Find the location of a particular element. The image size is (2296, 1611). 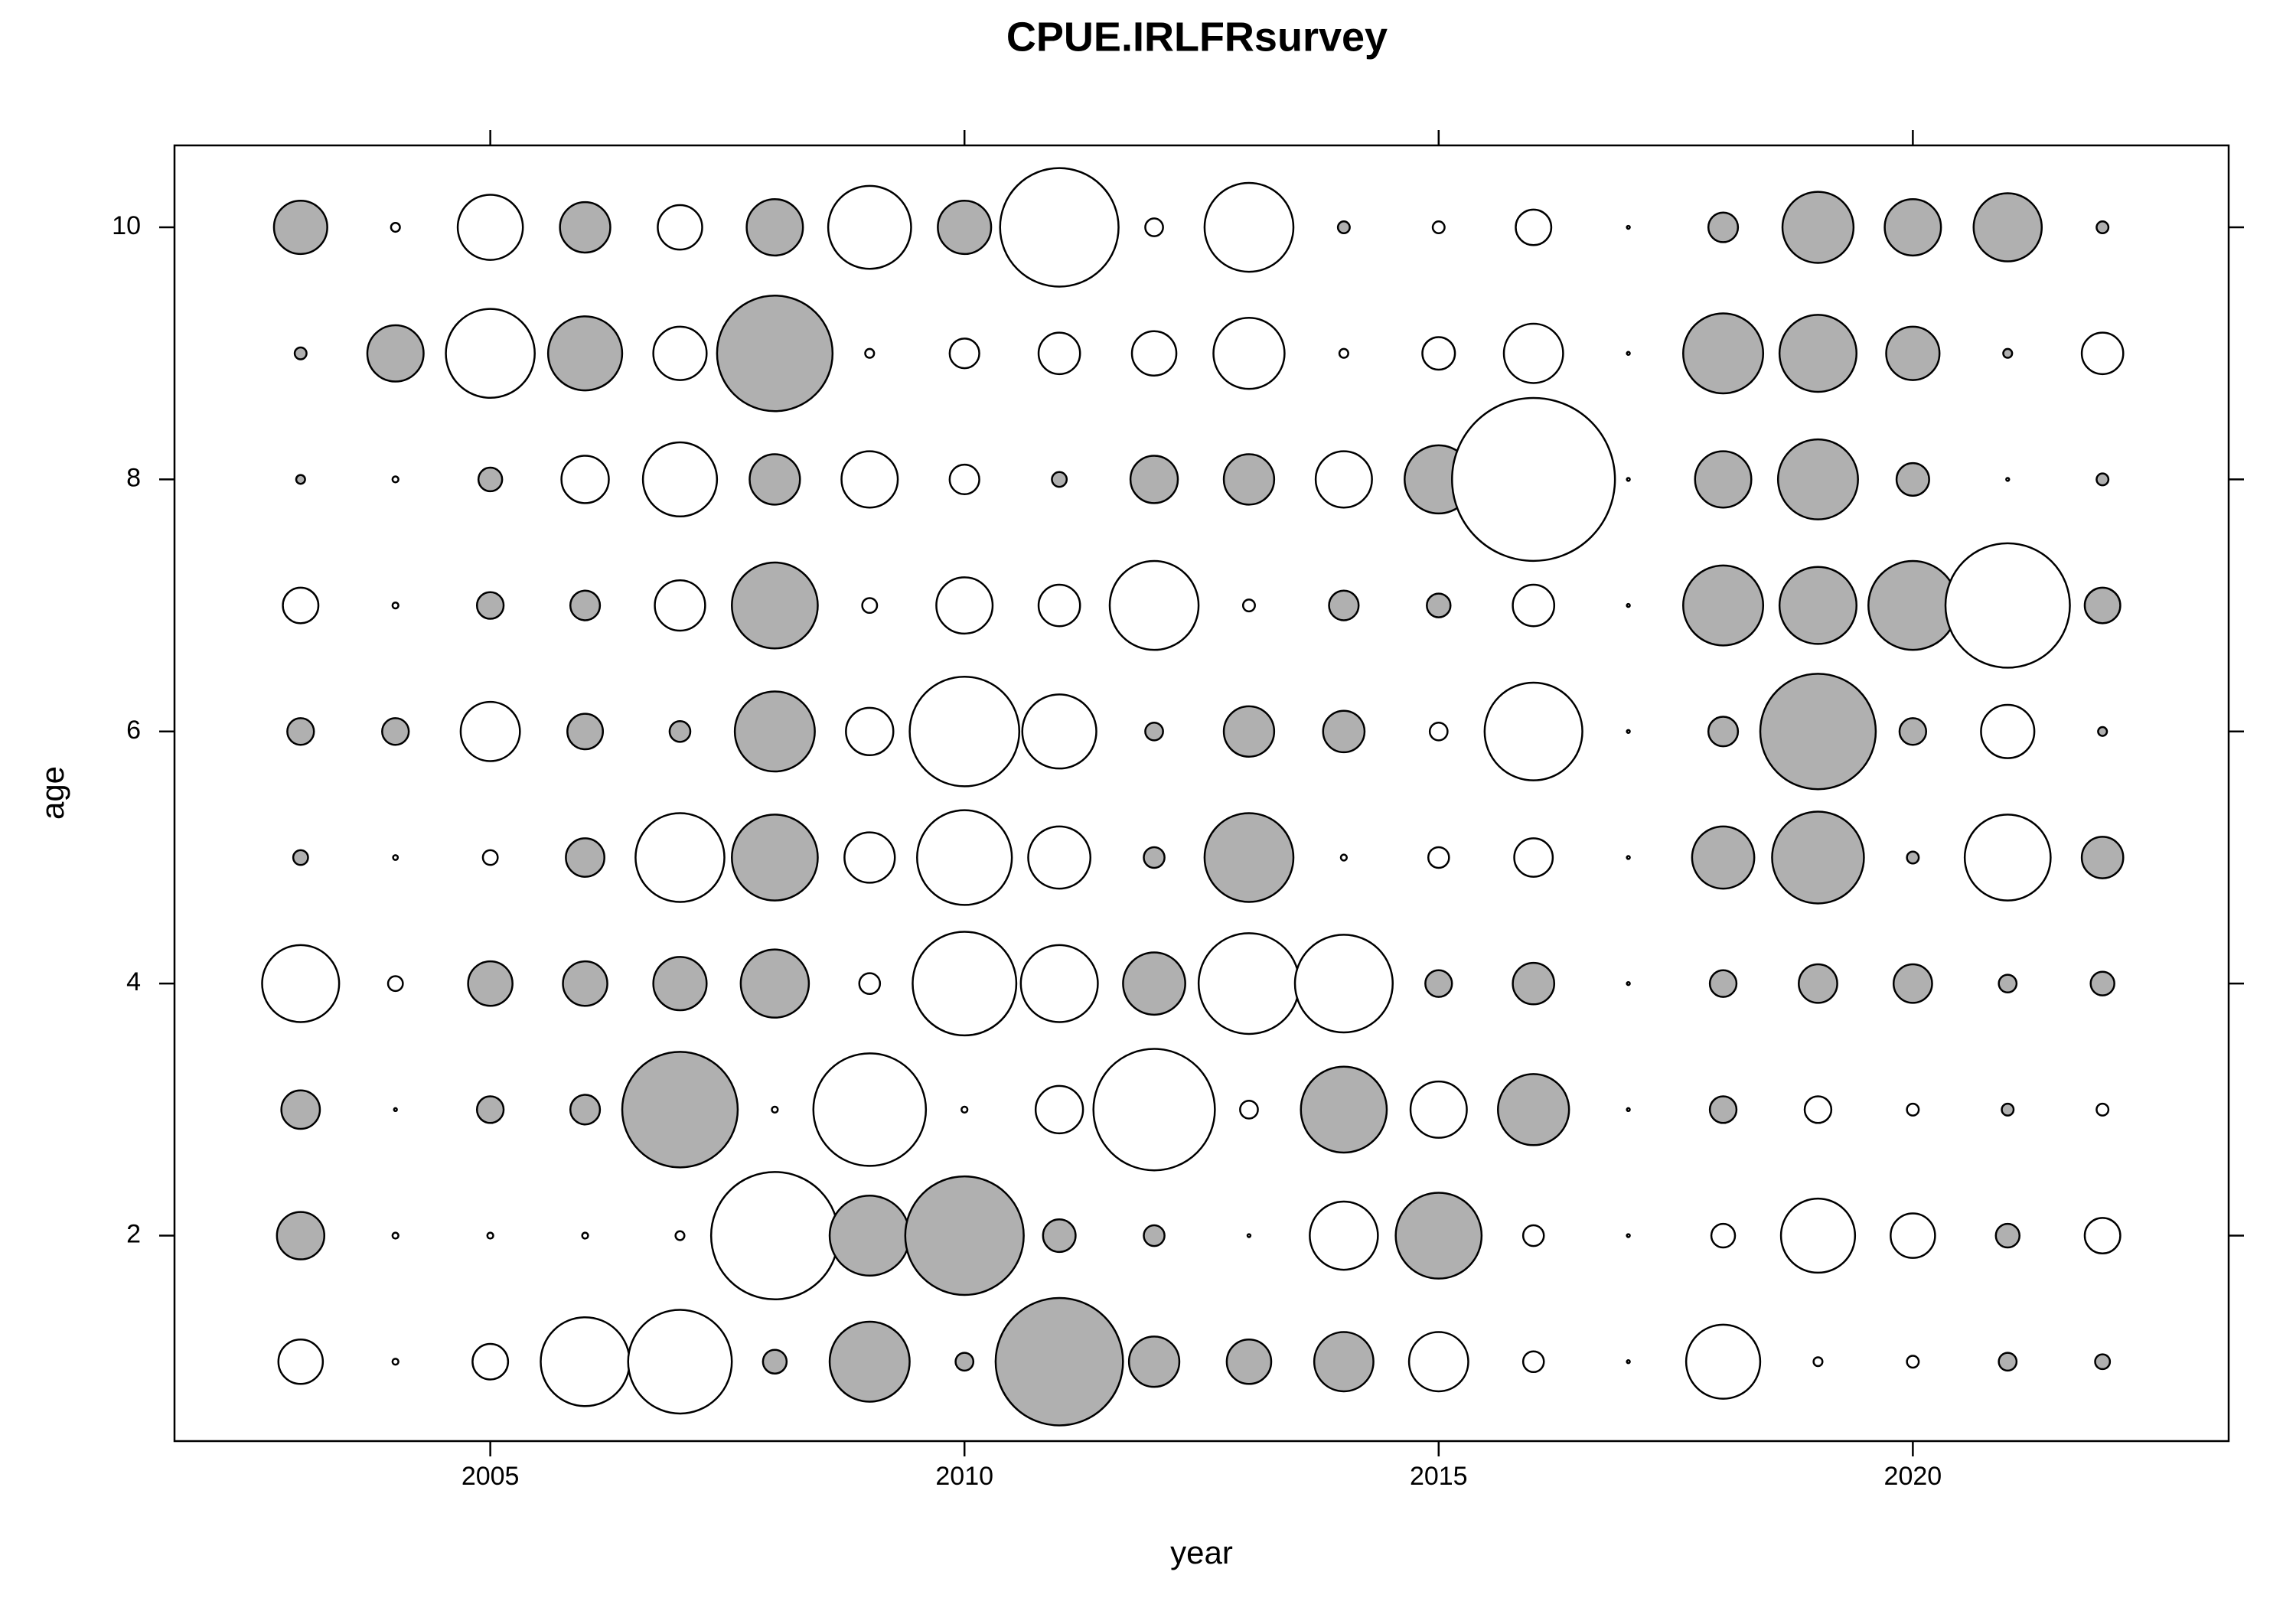

x-tick-label: 2020 is located at coordinates (1913, 1476).